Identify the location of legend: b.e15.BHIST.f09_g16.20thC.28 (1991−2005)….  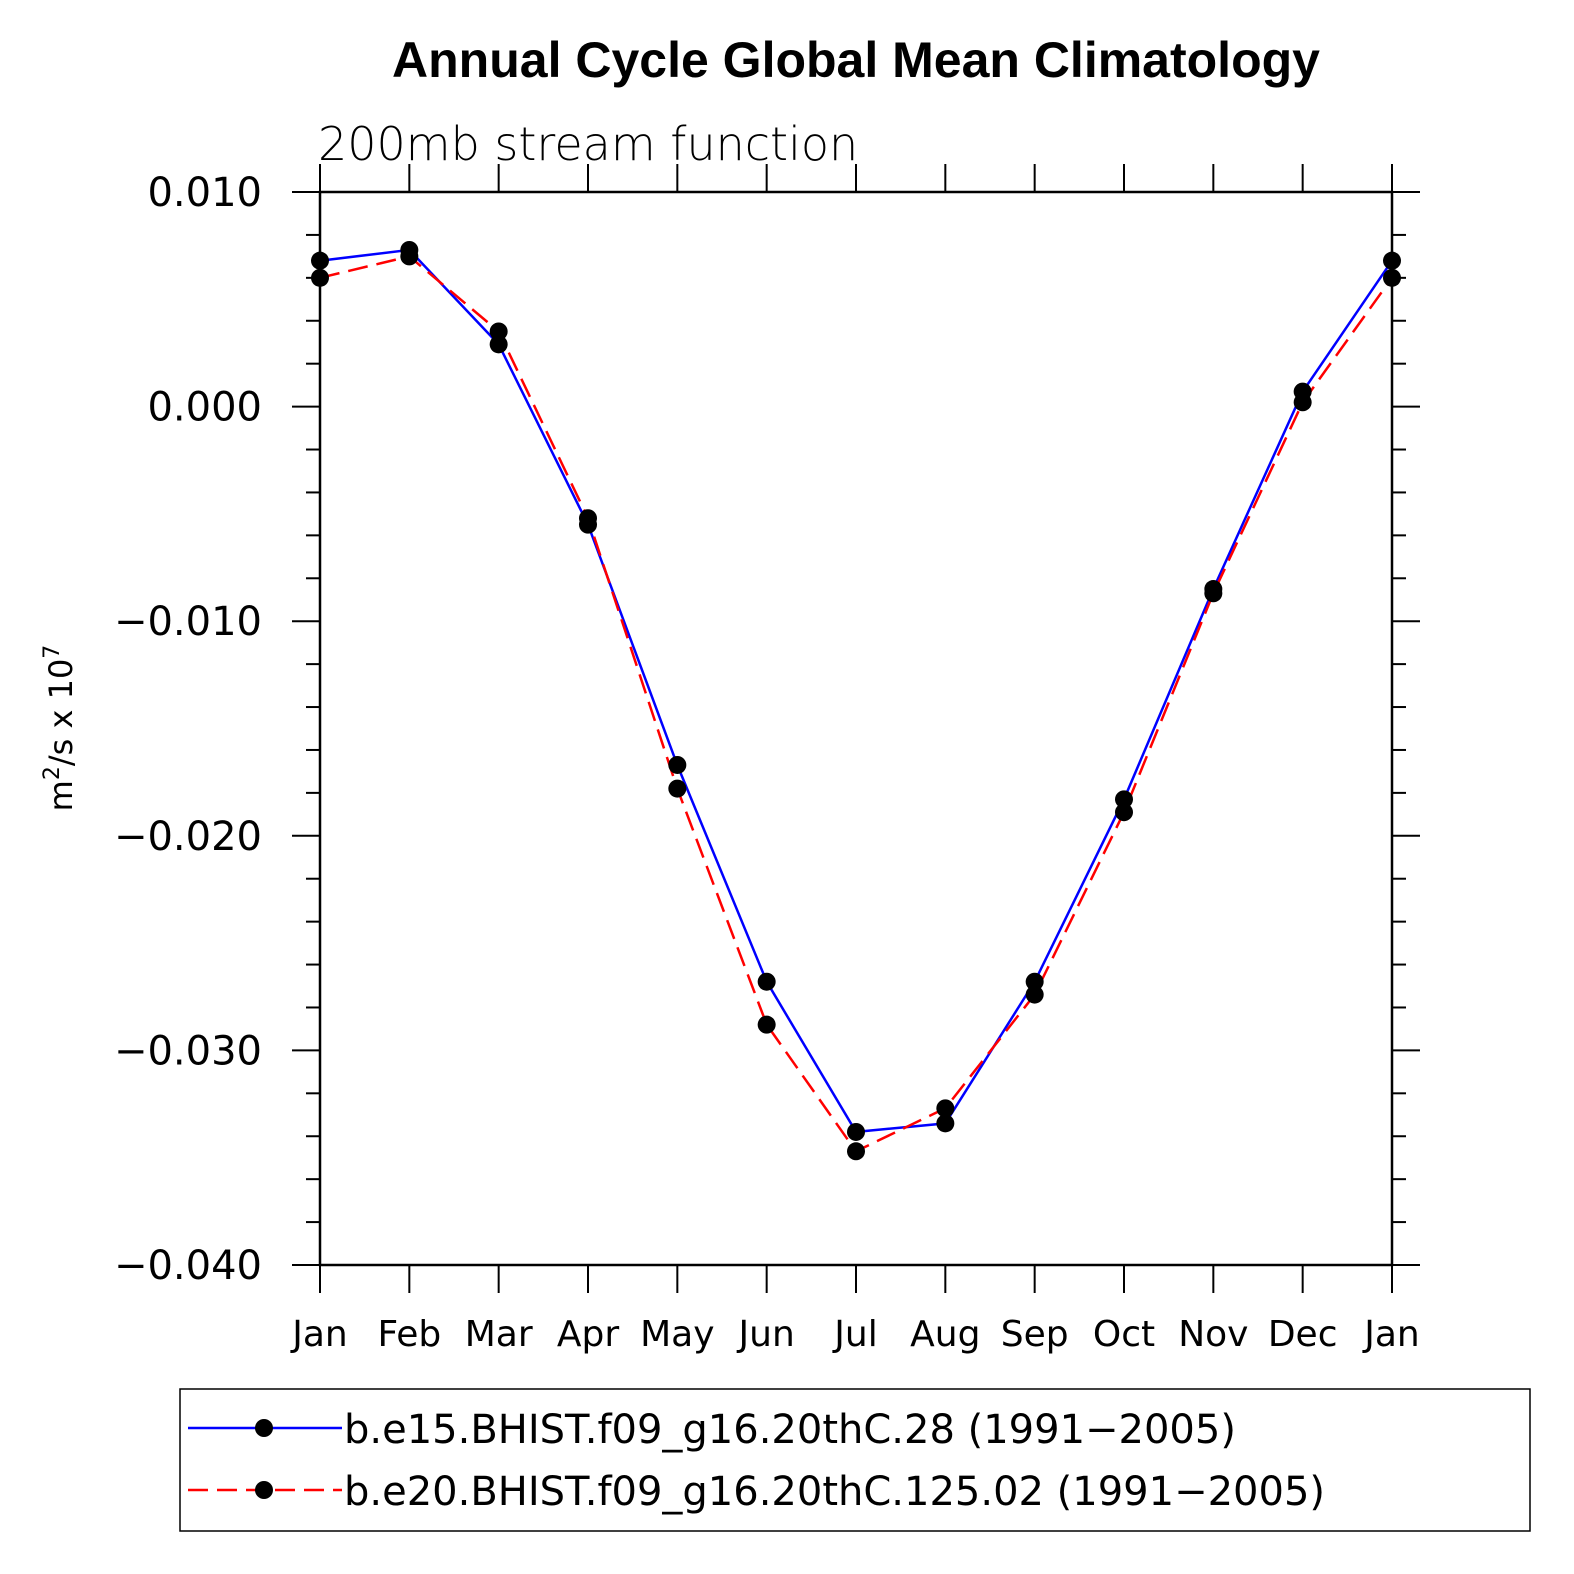
(855, 1460).